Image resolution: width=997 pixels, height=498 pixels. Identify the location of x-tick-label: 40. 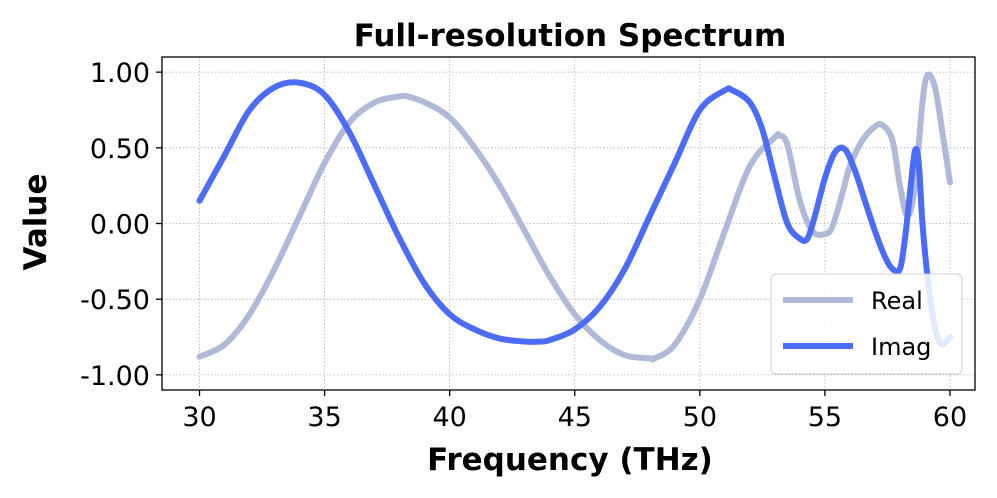
(449, 417).